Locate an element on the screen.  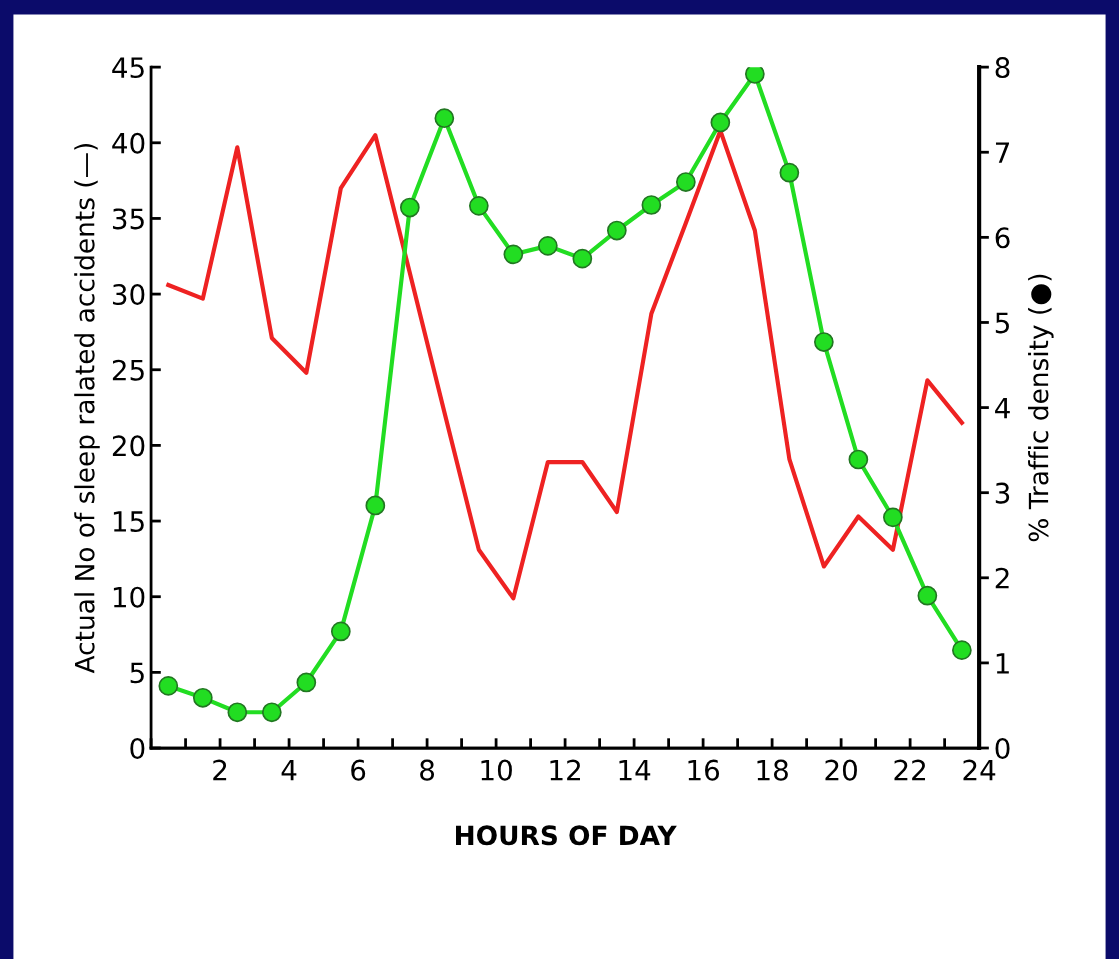
x-tick-label: 10 is located at coordinates (496, 770).